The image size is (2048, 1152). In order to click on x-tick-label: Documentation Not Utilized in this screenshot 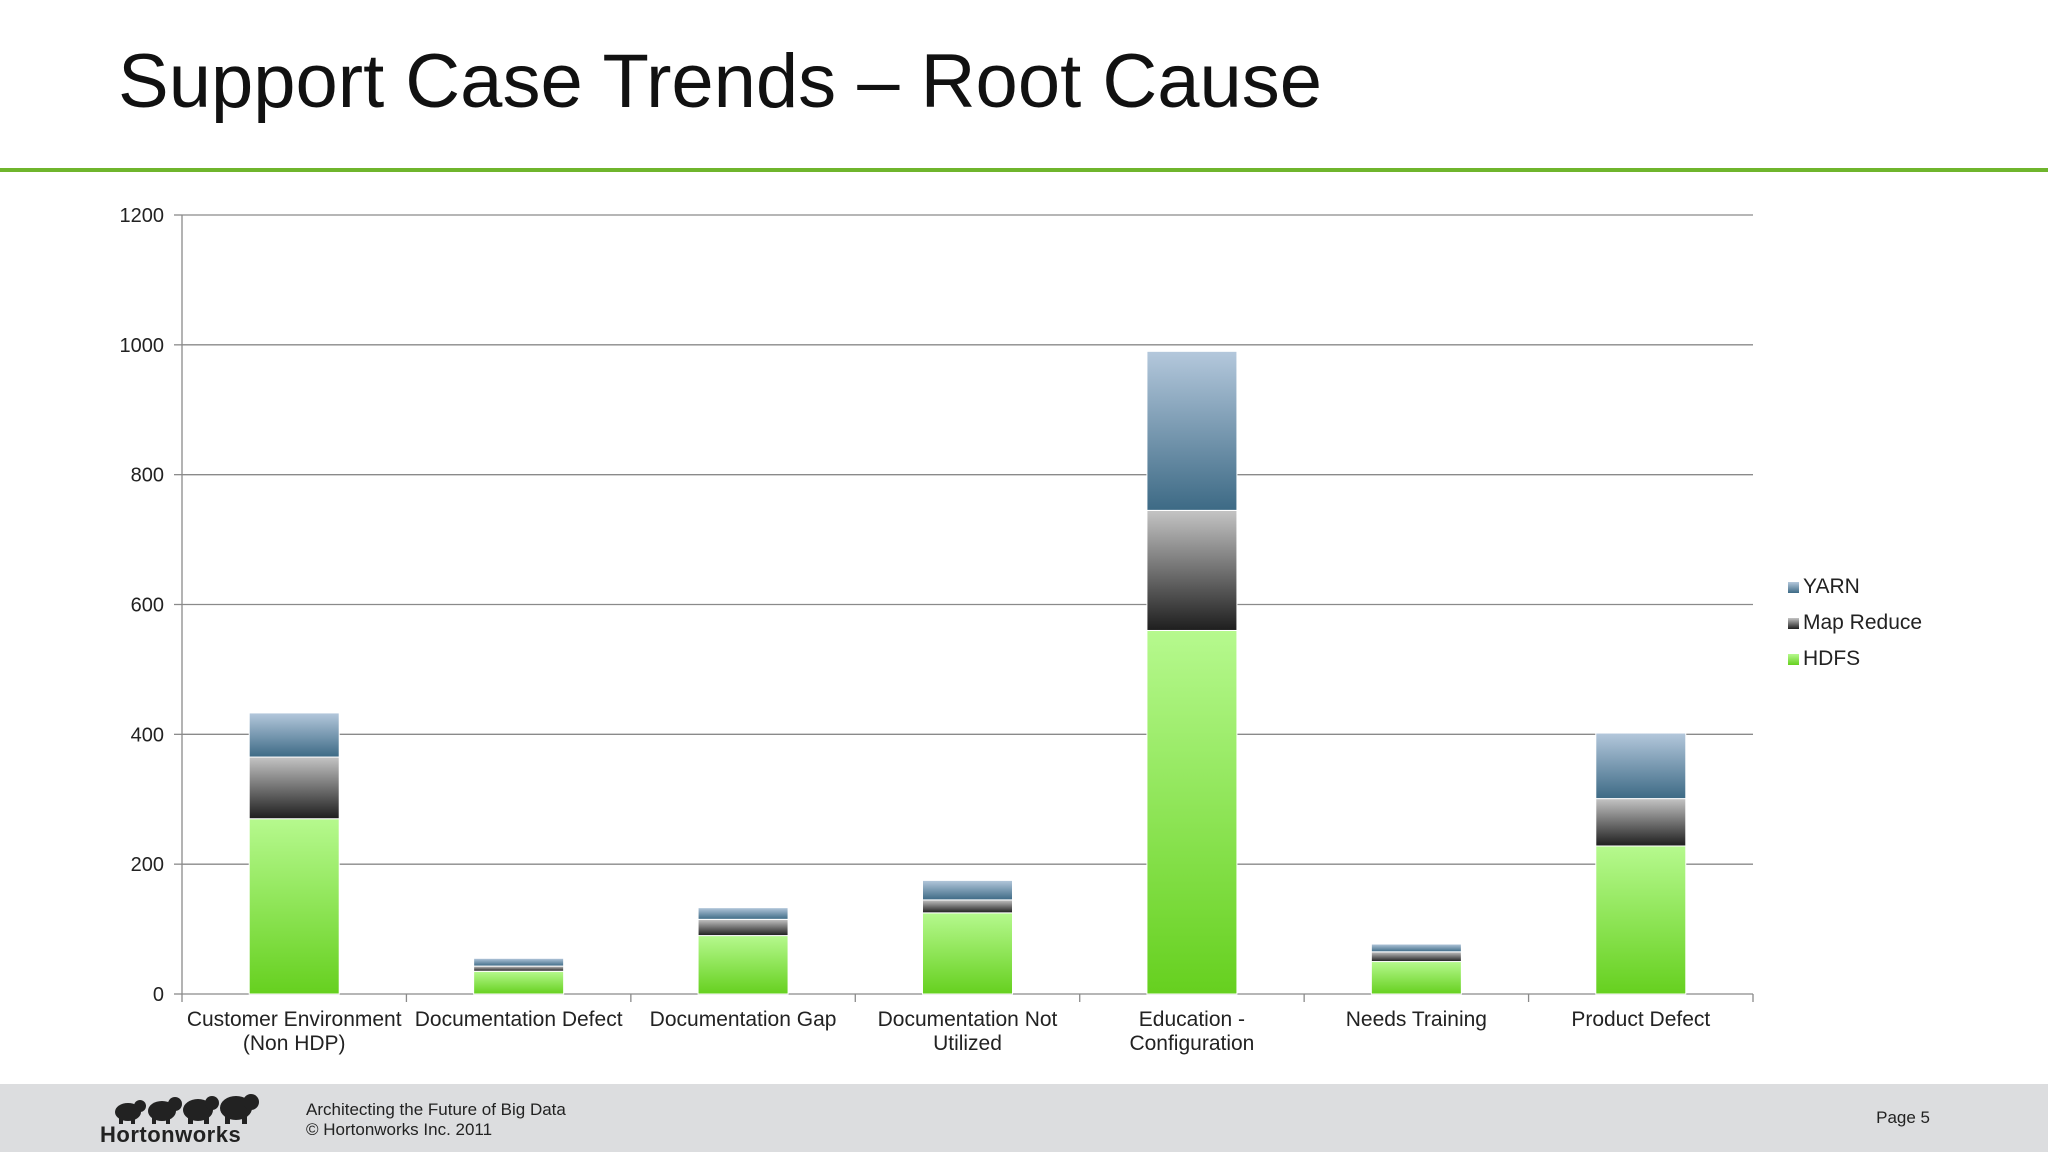, I will do `click(968, 1031)`.